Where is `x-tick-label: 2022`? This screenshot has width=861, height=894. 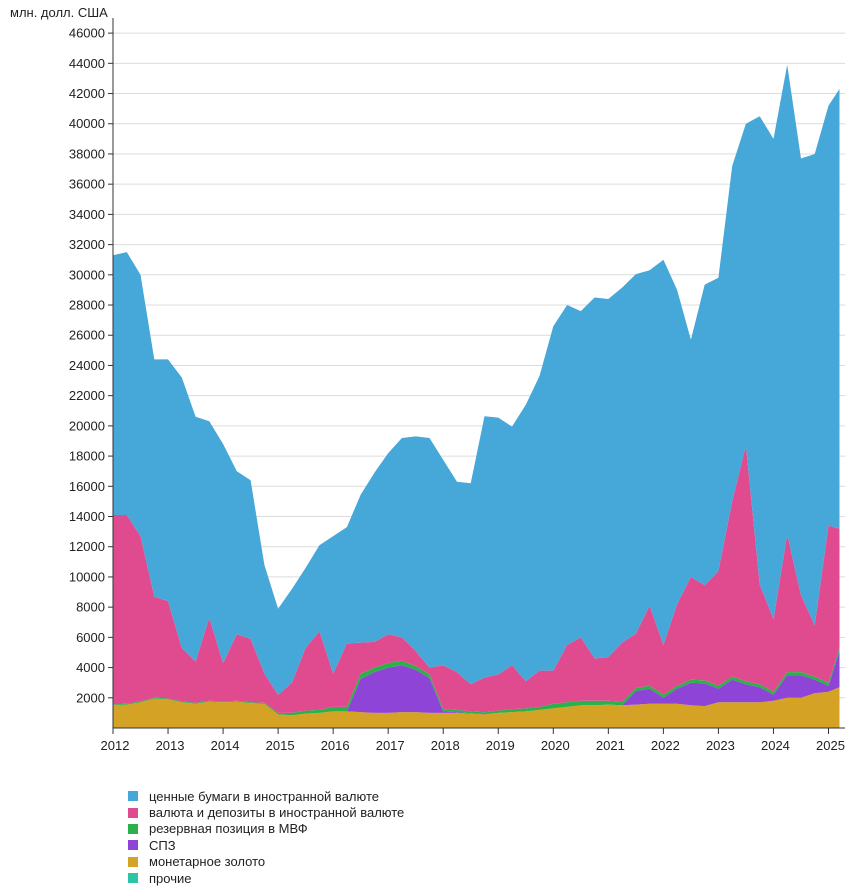
x-tick-label: 2022 is located at coordinates (665, 745).